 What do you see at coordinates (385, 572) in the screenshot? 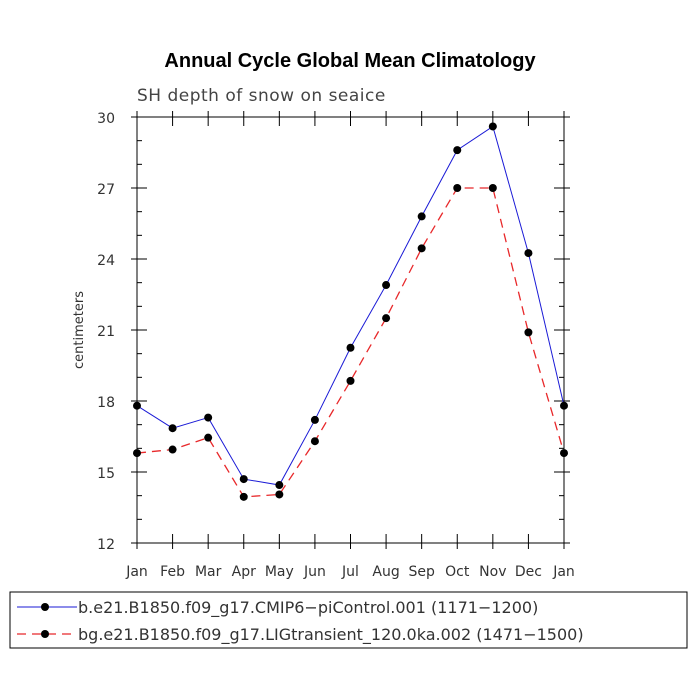
I see `x-tick-label: Aug` at bounding box center [385, 572].